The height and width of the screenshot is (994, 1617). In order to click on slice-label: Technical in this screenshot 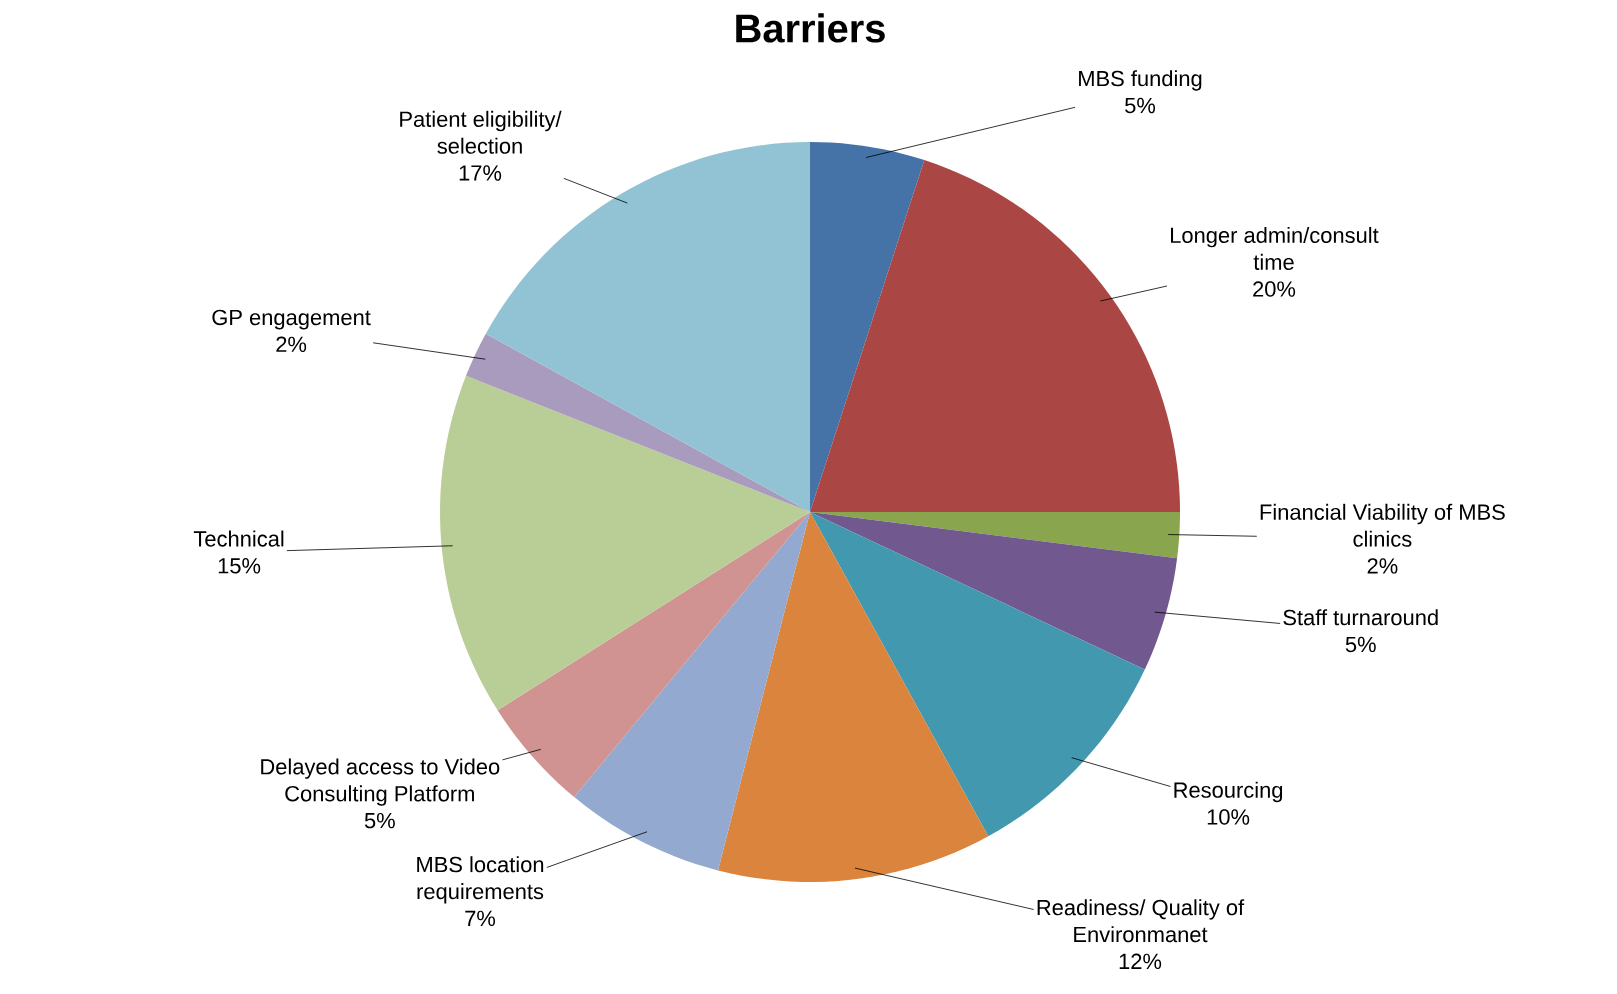, I will do `click(238, 538)`.